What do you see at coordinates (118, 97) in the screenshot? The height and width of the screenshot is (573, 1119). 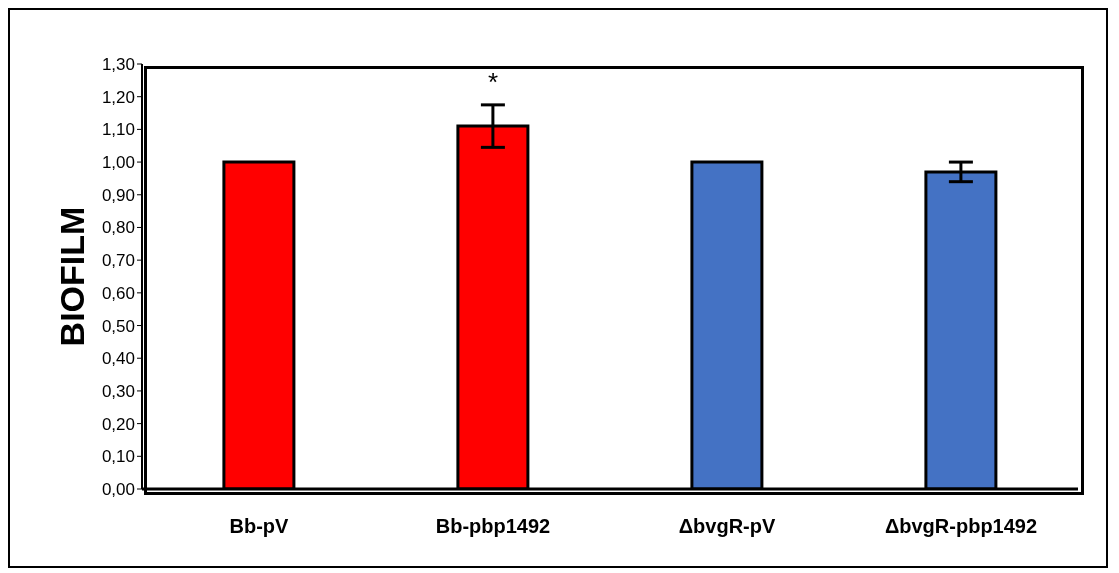 I see `y-tick-label: 1,20` at bounding box center [118, 97].